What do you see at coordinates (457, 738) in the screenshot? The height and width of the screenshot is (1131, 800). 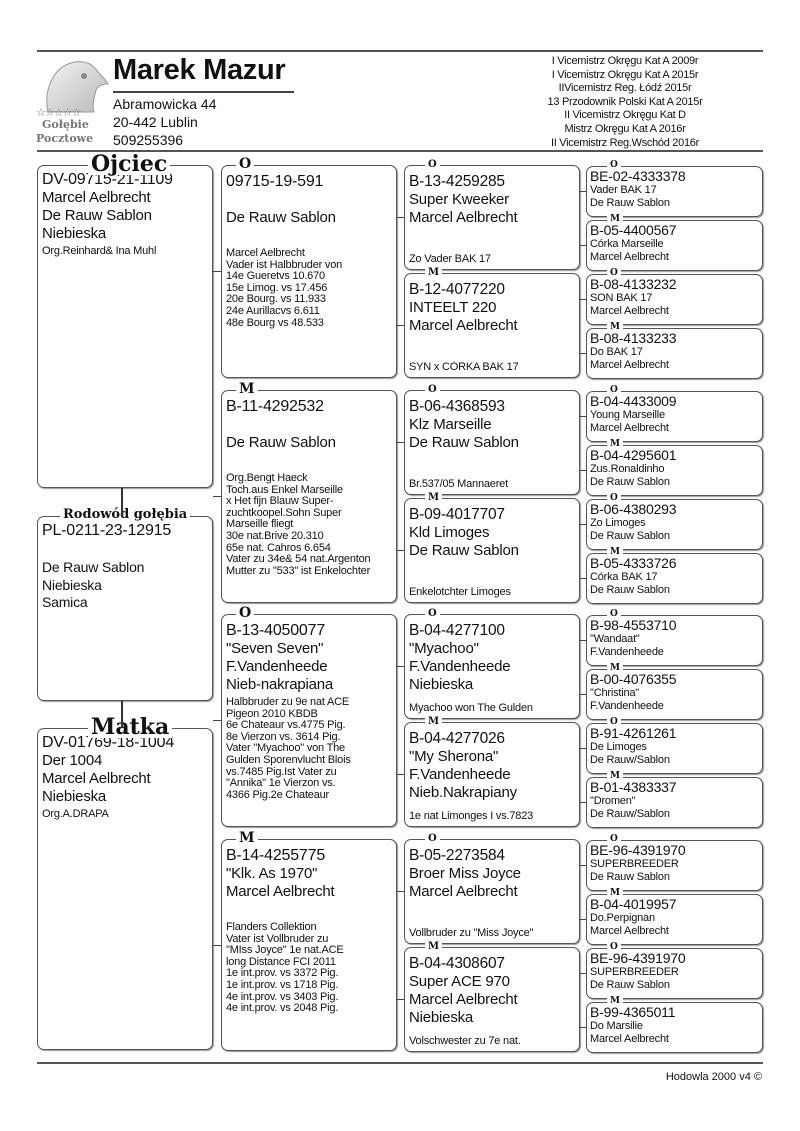 I see `ring-number: B-04-4277026` at bounding box center [457, 738].